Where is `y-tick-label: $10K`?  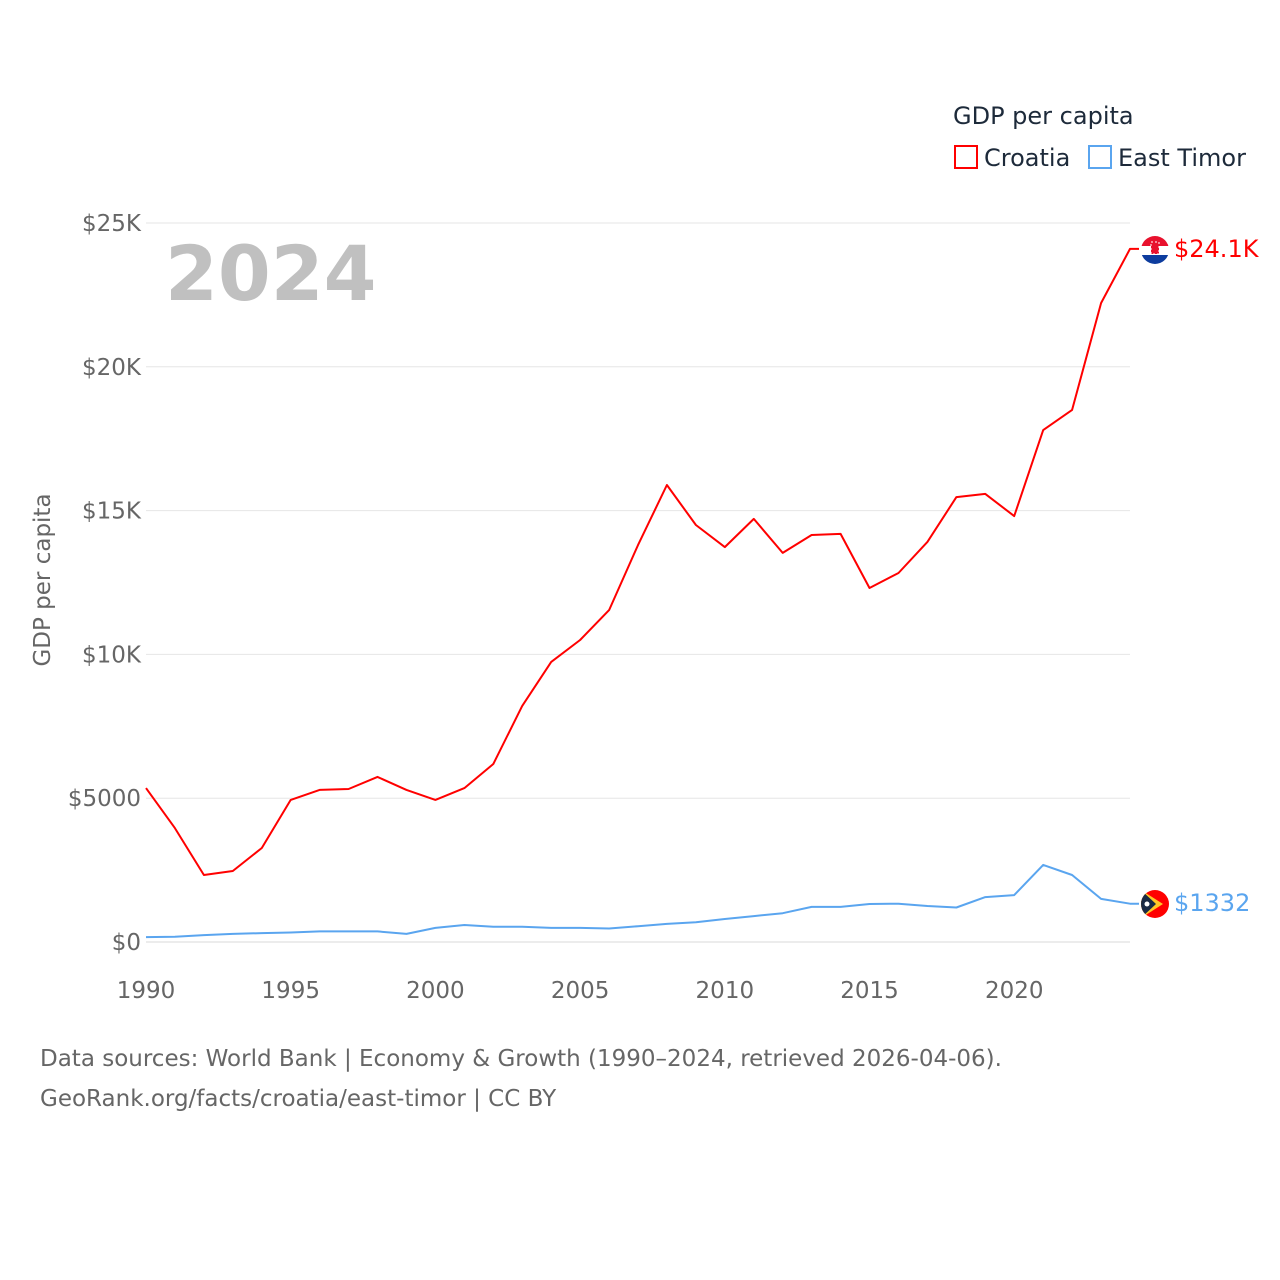
y-tick-label: $10K is located at coordinates (112, 655).